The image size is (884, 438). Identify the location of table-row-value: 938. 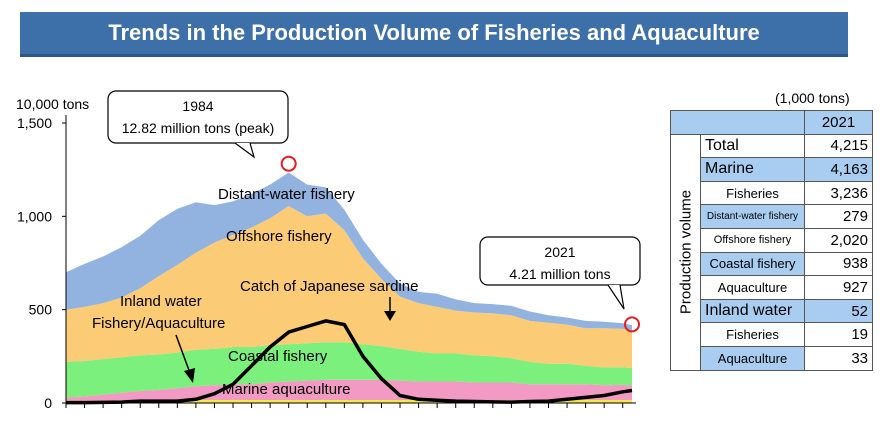
(838, 264).